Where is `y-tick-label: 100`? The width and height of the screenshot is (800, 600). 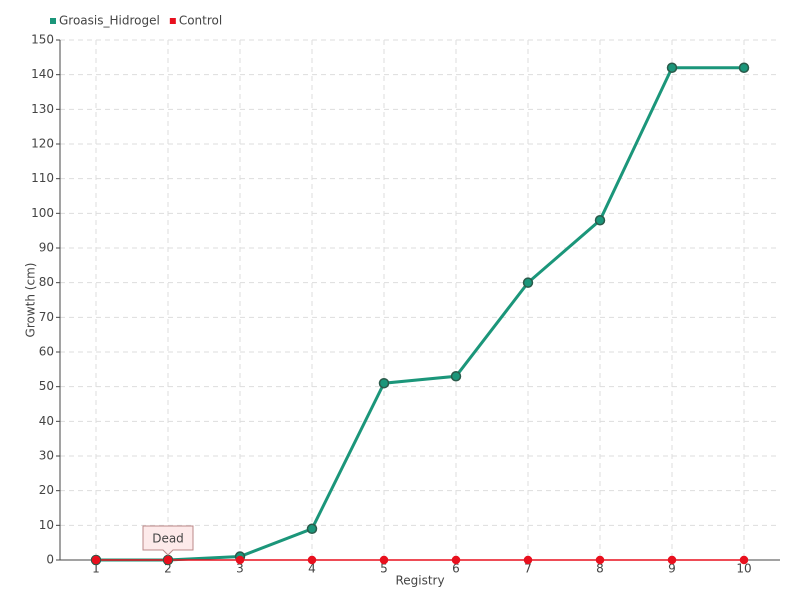
y-tick-label: 100 is located at coordinates (42, 213).